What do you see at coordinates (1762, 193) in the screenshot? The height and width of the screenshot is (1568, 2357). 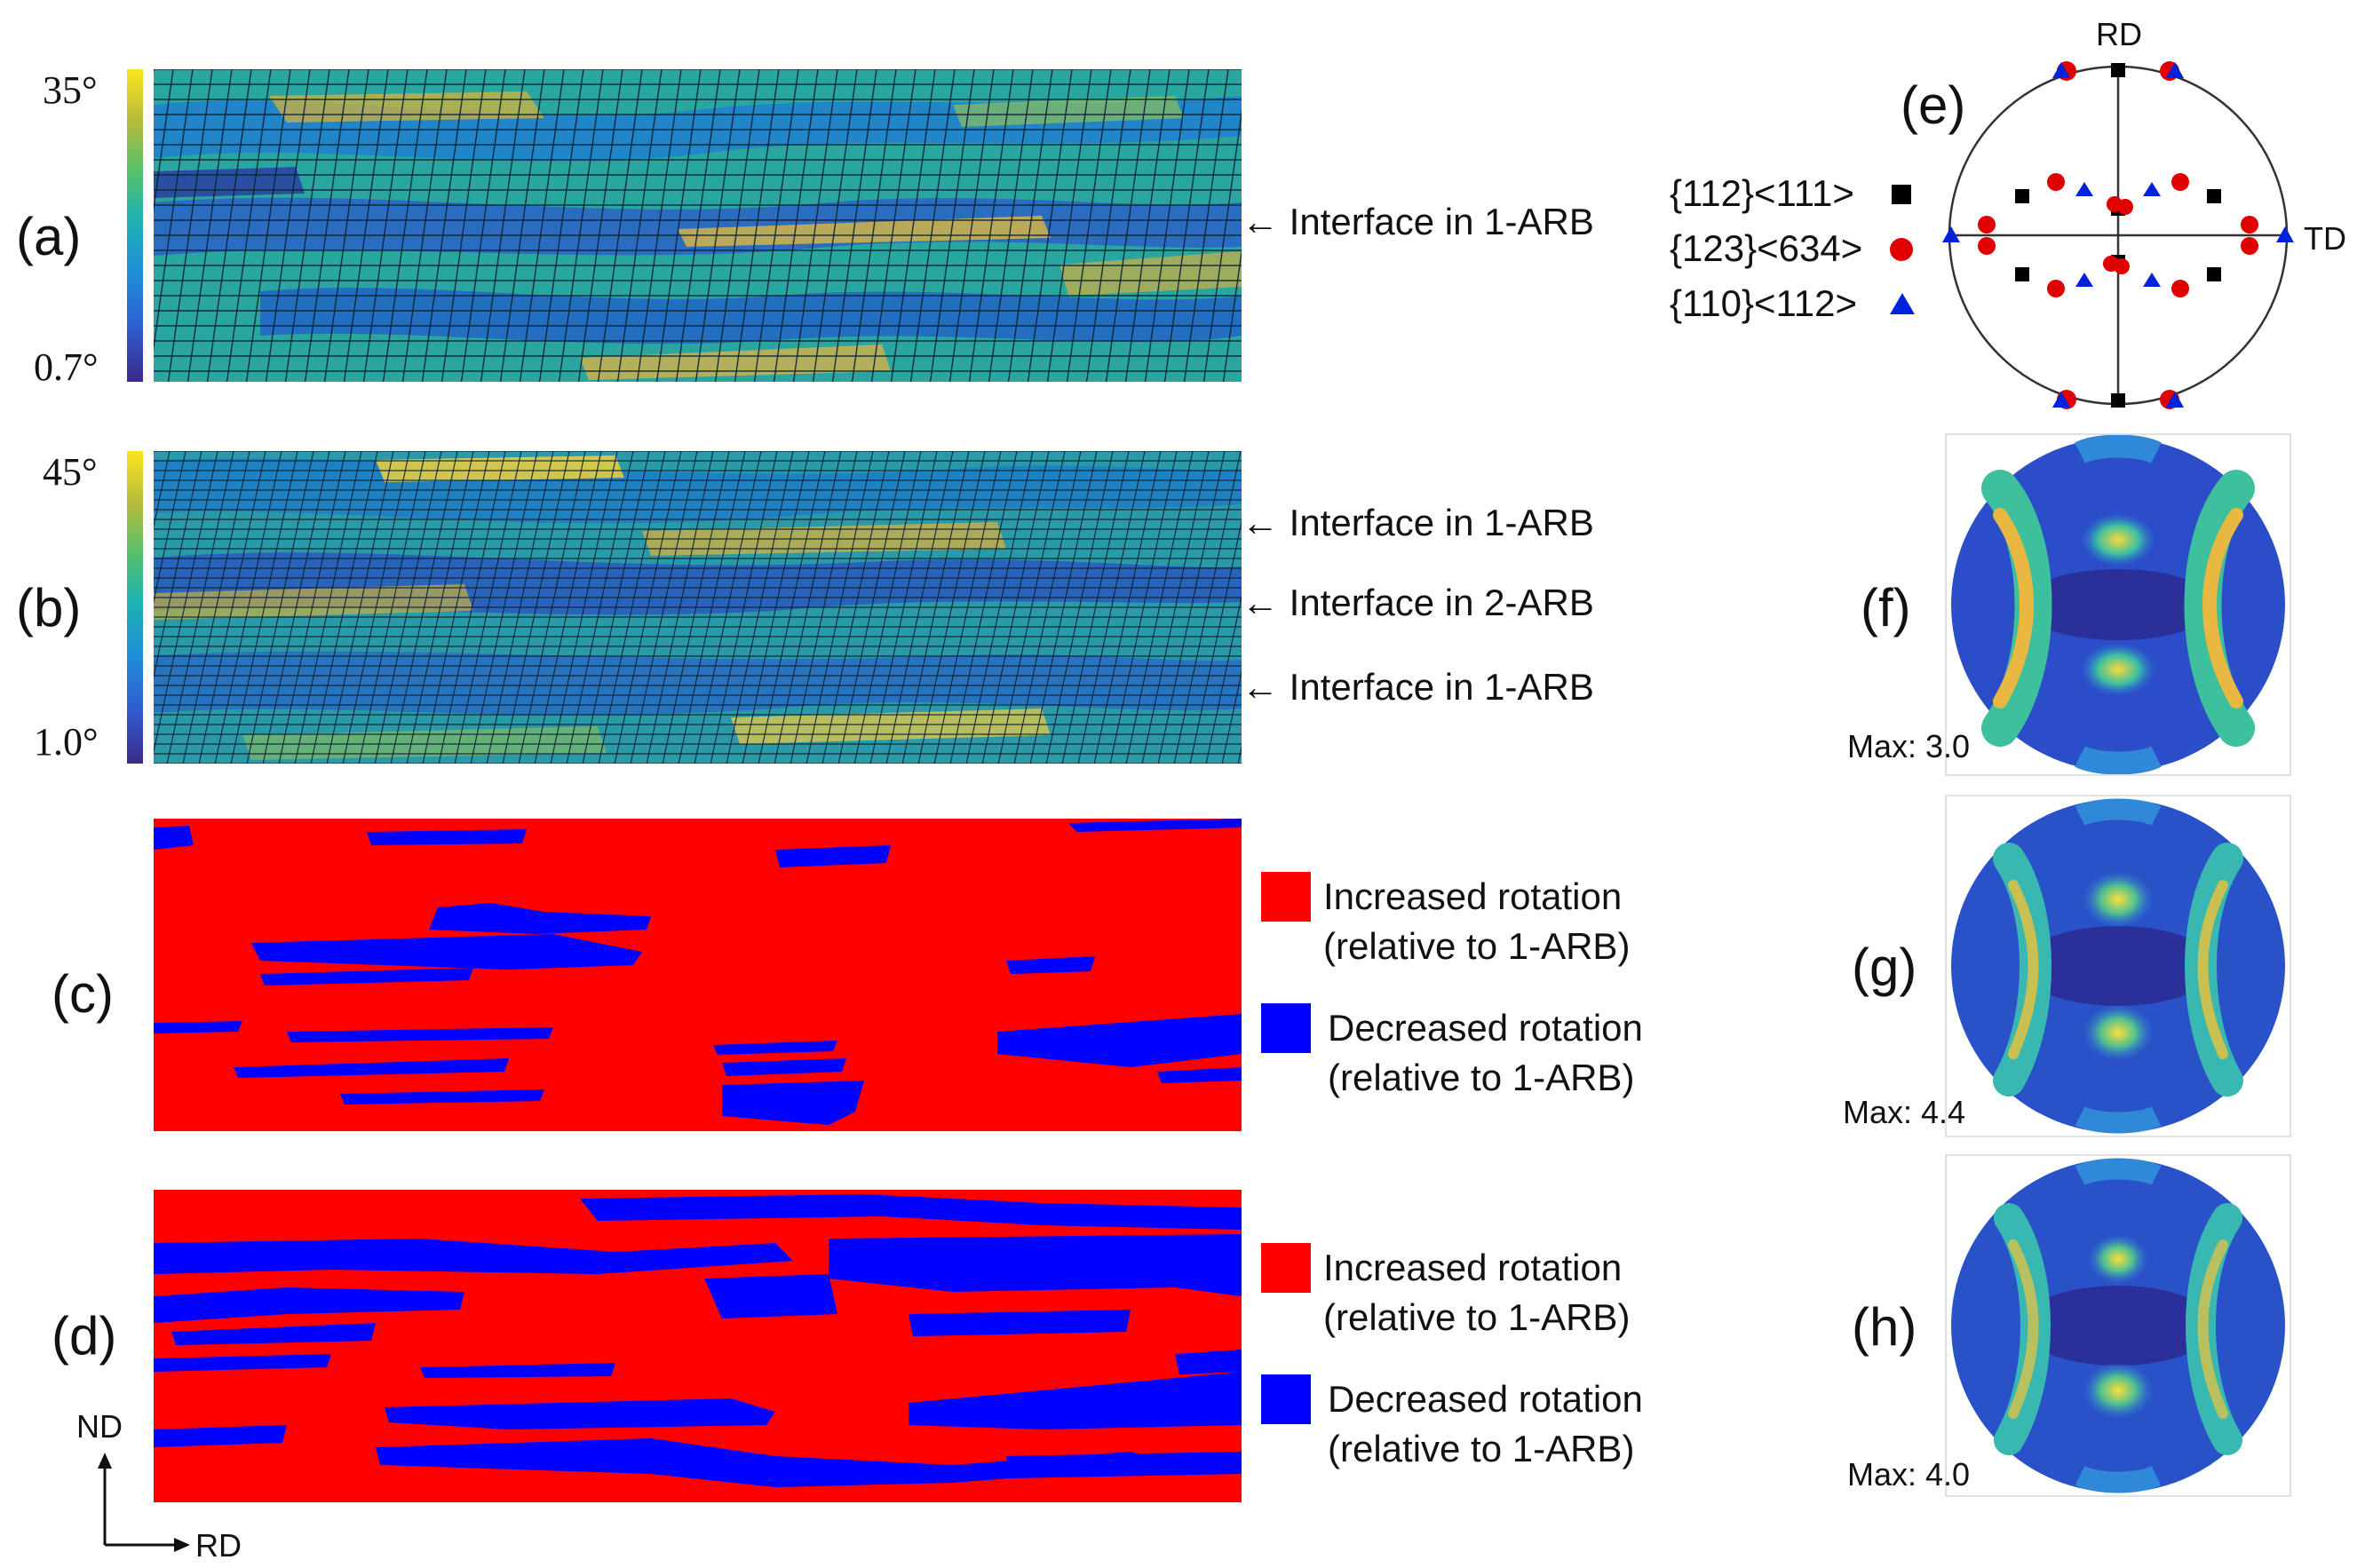 I see `pole-legend-item-1: {112}<111>` at bounding box center [1762, 193].